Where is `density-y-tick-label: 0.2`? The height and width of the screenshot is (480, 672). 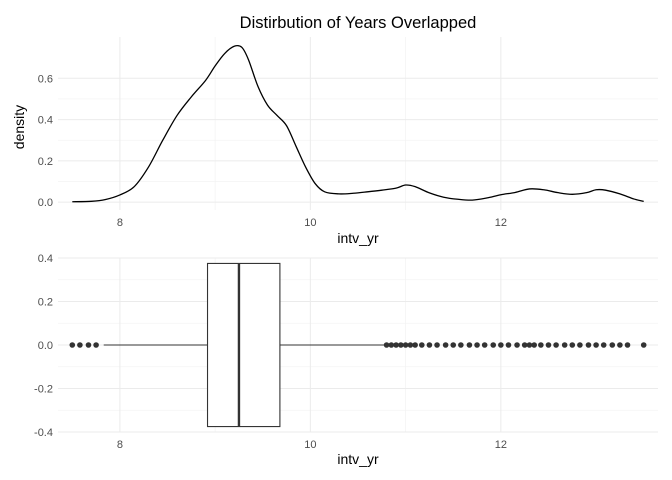 density-y-tick-label: 0.2 is located at coordinates (45, 162).